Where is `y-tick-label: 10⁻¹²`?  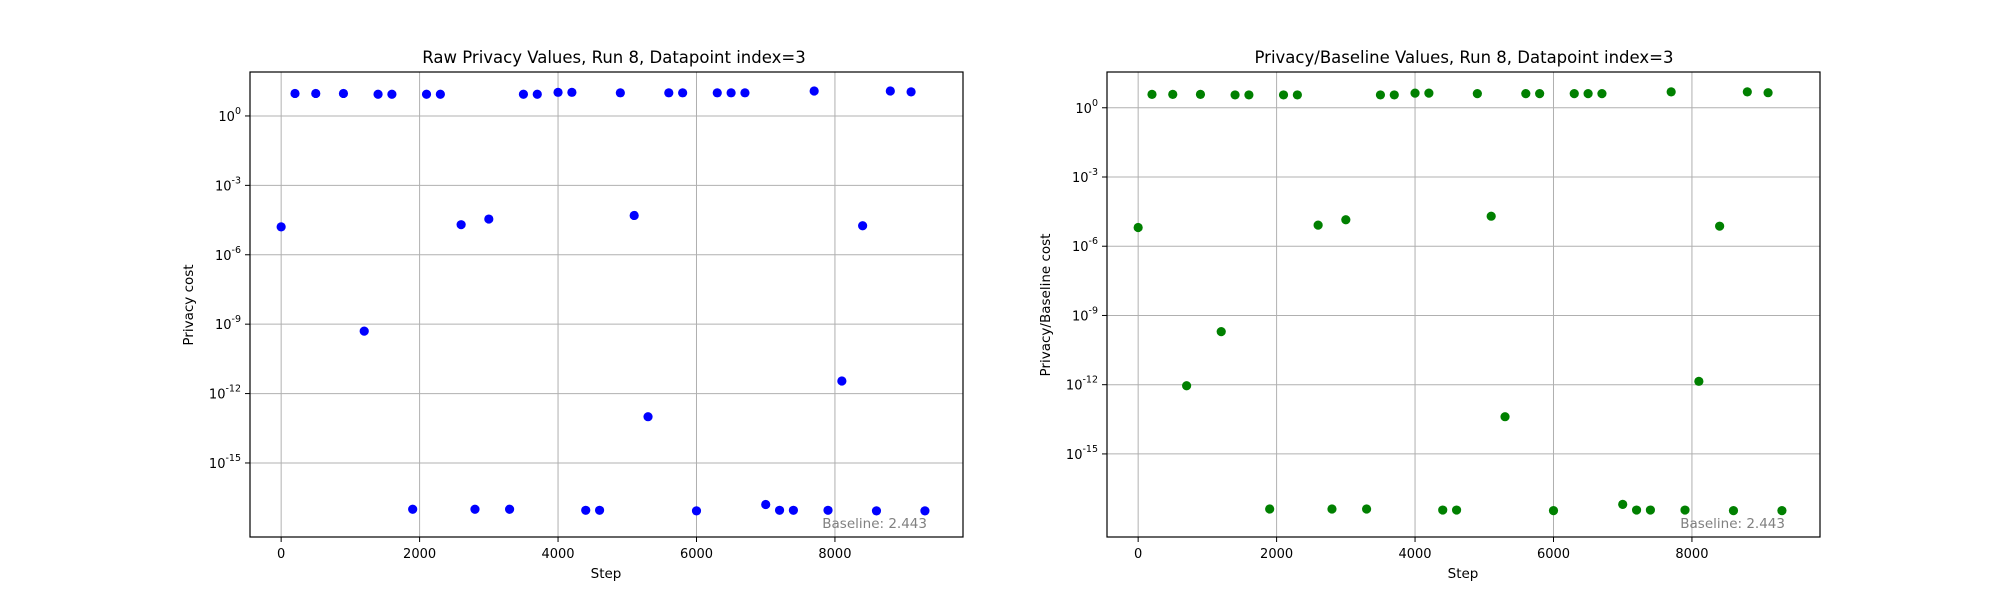 y-tick-label: 10⁻¹² is located at coordinates (1082, 384).